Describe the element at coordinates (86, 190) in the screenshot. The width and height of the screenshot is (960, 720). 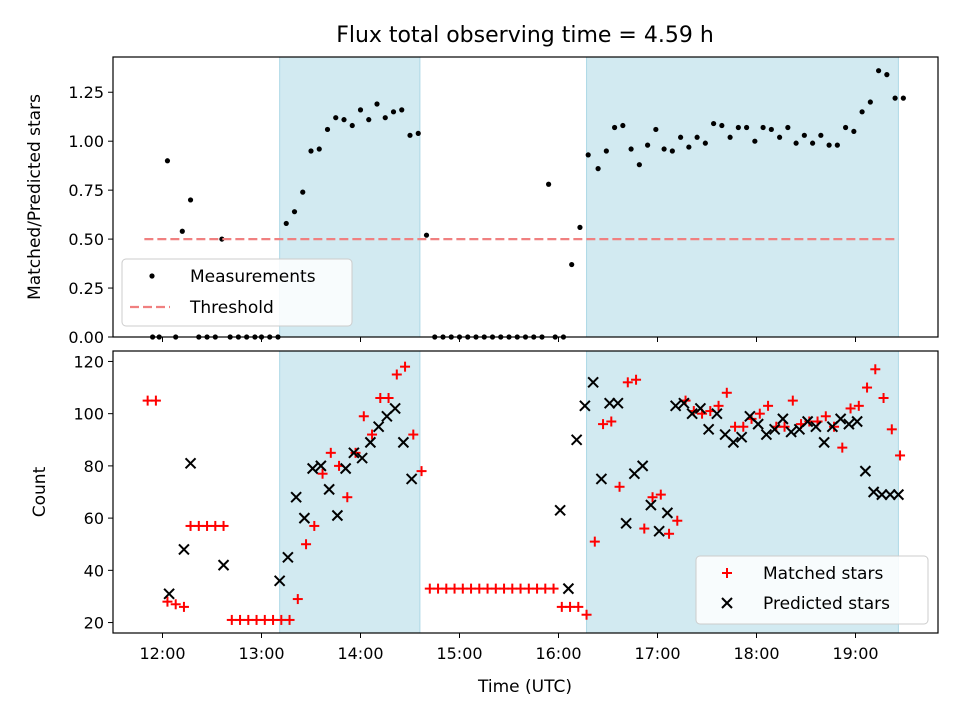
I see `y-tick-label: 0.75` at that location.